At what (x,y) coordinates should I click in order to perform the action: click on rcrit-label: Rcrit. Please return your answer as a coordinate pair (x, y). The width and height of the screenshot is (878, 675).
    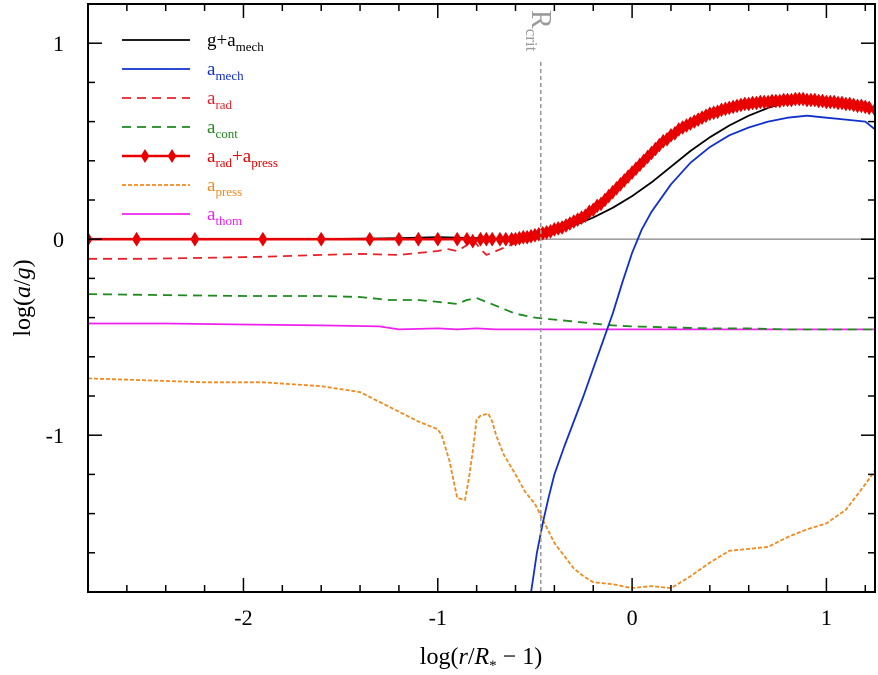
    Looking at the image, I should click on (539, 31).